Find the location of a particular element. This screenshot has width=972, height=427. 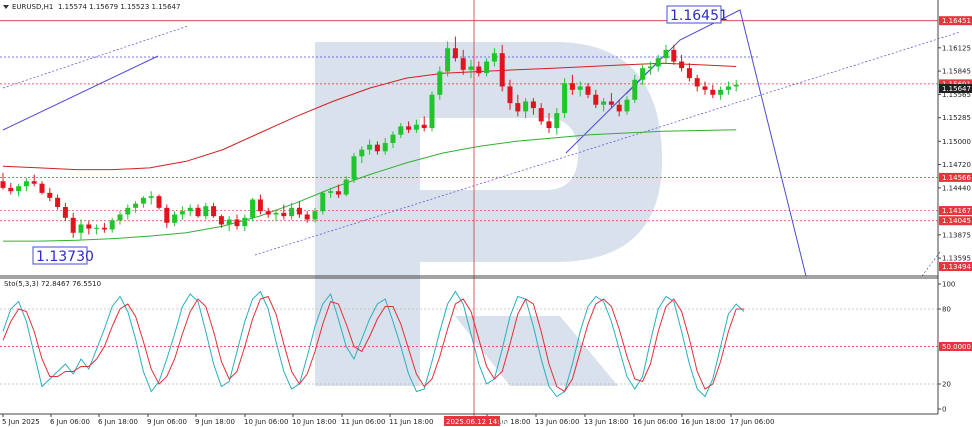

price-level-tag-label: 1.16451 is located at coordinates (956, 21).